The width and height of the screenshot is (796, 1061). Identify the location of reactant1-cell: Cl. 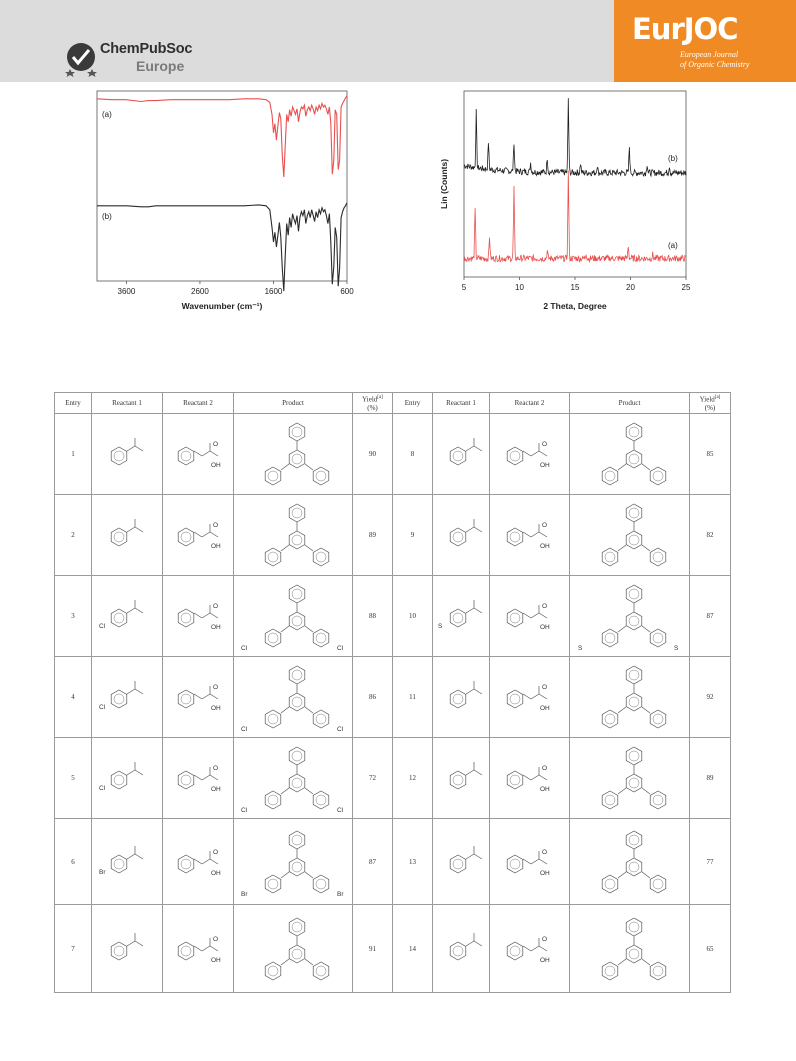
(127, 616).